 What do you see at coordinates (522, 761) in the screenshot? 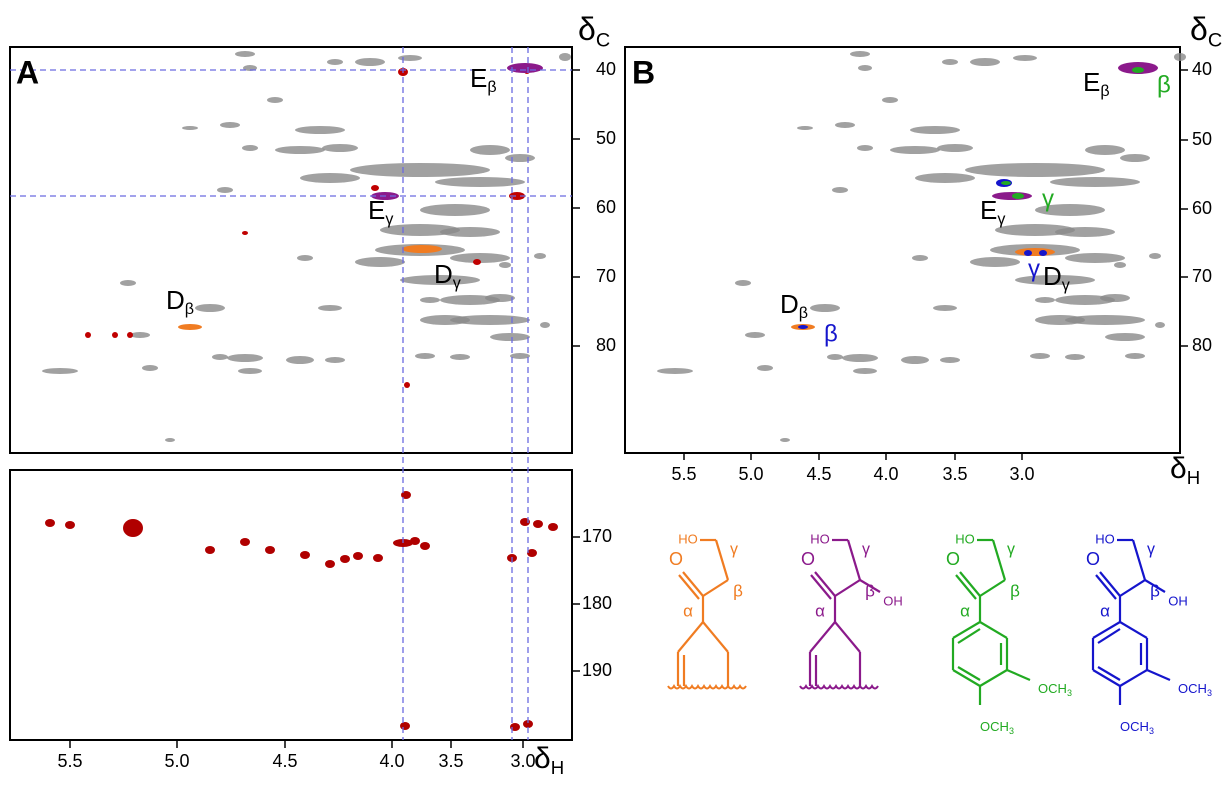
I see `x-tick-label: 3.0` at bounding box center [522, 761].